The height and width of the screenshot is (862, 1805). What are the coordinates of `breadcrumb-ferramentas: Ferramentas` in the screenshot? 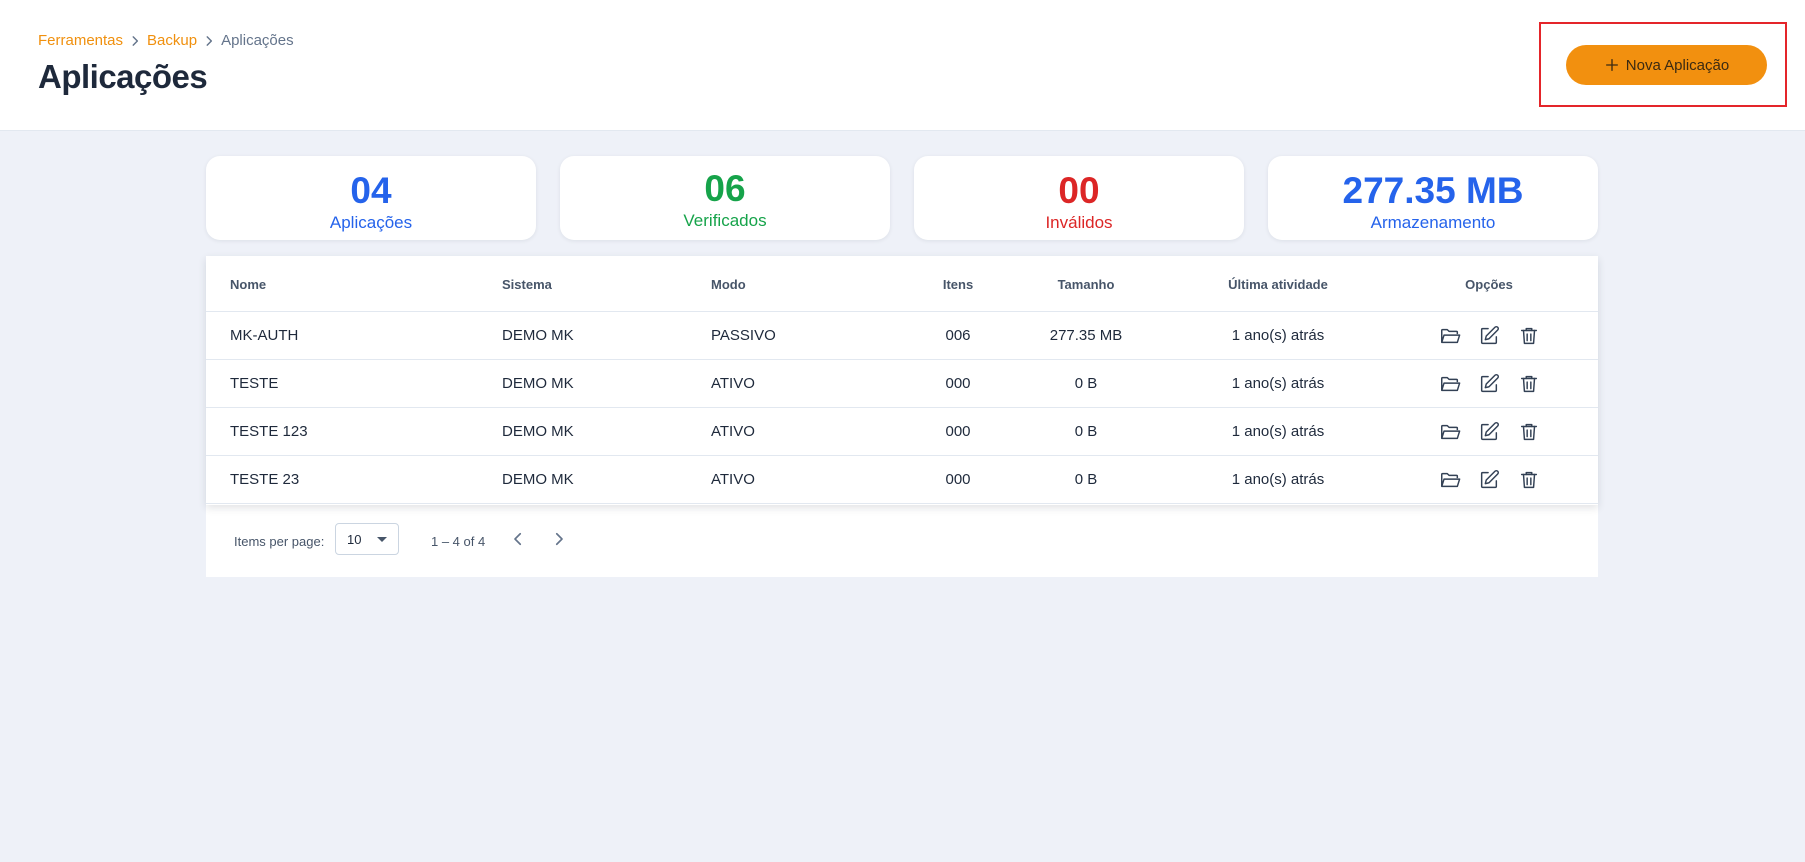 It's located at (81, 40).